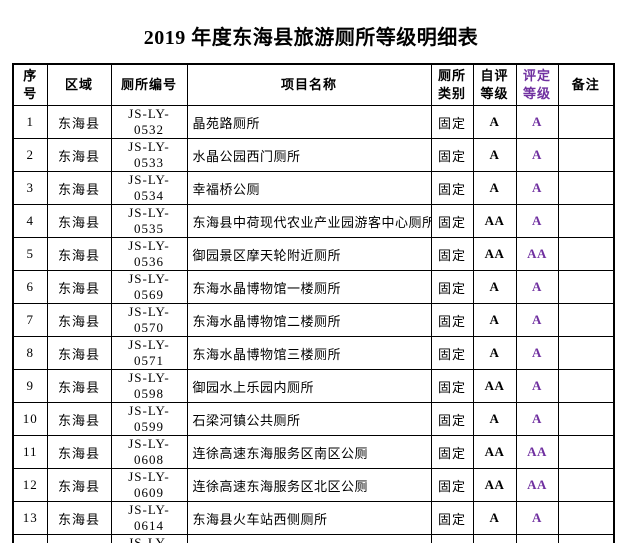 This screenshot has width=622, height=543. What do you see at coordinates (313, 419) in the screenshot?
I see `table-row: 10 东海县 JS-LY-0599 石梁河镇公共厕所 固定 A A` at bounding box center [313, 419].